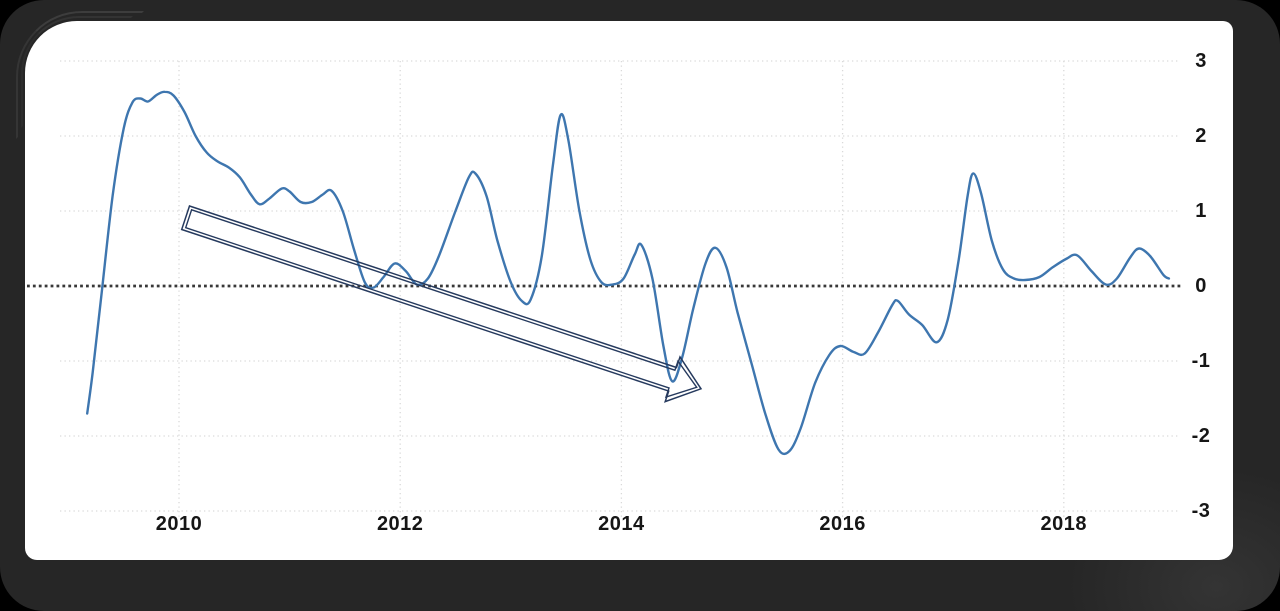 The width and height of the screenshot is (1280, 611). I want to click on y-tick-label: -2, so click(1201, 436).